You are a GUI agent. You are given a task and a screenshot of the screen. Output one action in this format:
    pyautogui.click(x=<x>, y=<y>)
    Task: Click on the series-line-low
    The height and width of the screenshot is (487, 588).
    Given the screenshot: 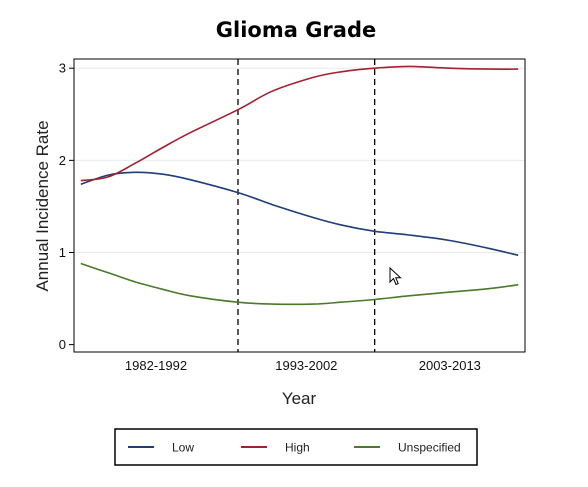 What is the action you would take?
    pyautogui.click(x=299, y=214)
    